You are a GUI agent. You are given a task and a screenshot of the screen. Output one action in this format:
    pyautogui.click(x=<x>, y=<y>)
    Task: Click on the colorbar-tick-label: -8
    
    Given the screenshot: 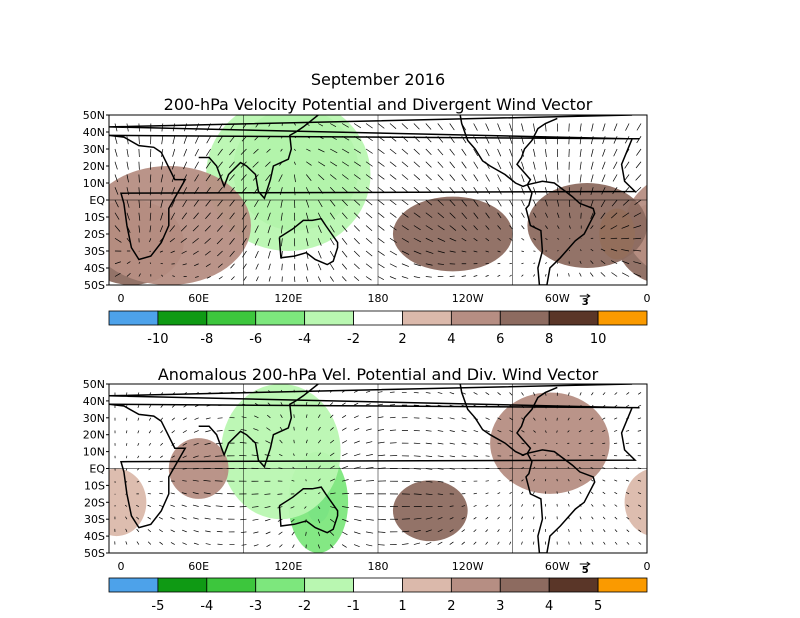 What is the action you would take?
    pyautogui.click(x=206, y=339)
    